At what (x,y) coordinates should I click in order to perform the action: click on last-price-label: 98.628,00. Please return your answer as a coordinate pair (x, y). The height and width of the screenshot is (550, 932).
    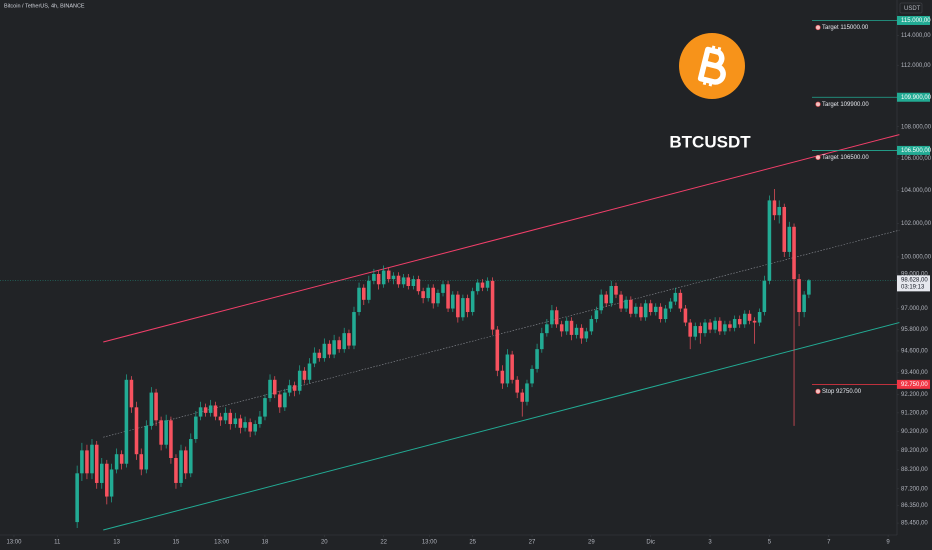
    Looking at the image, I should click on (914, 280).